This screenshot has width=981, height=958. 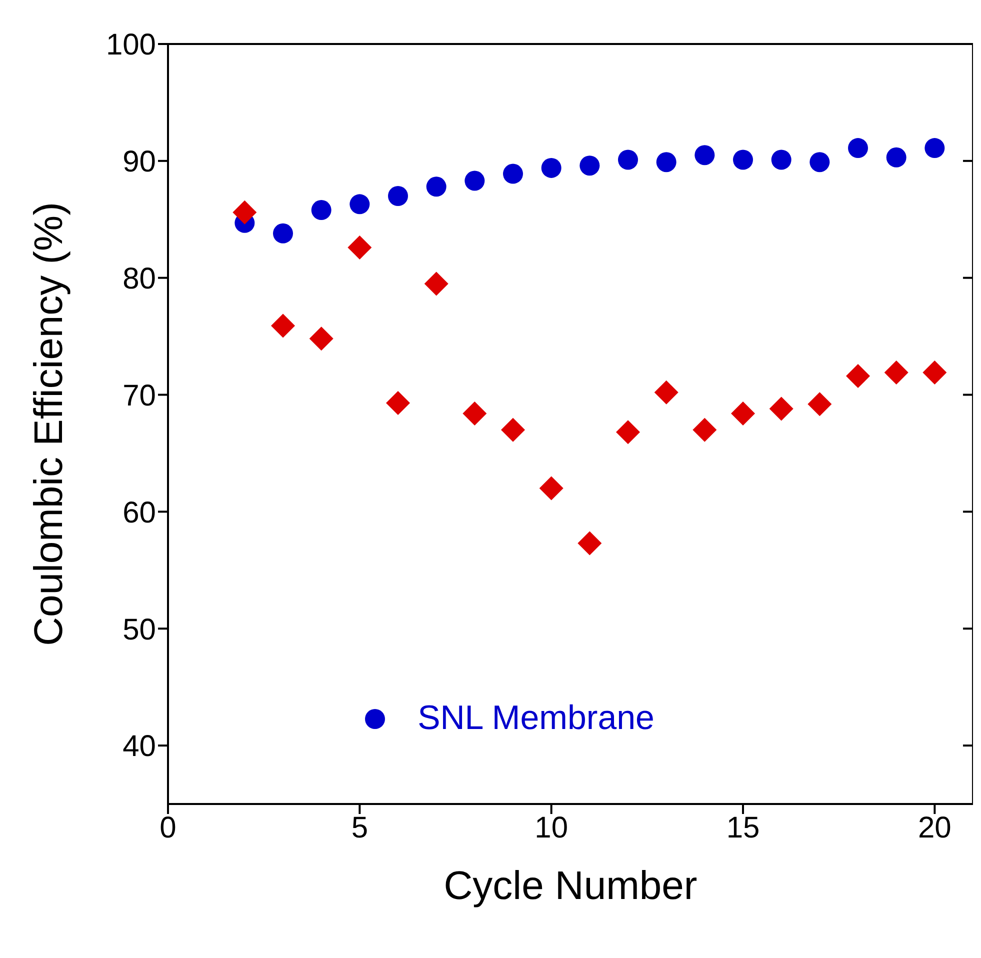 I want to click on y-tick-label: 40, so click(x=139, y=747).